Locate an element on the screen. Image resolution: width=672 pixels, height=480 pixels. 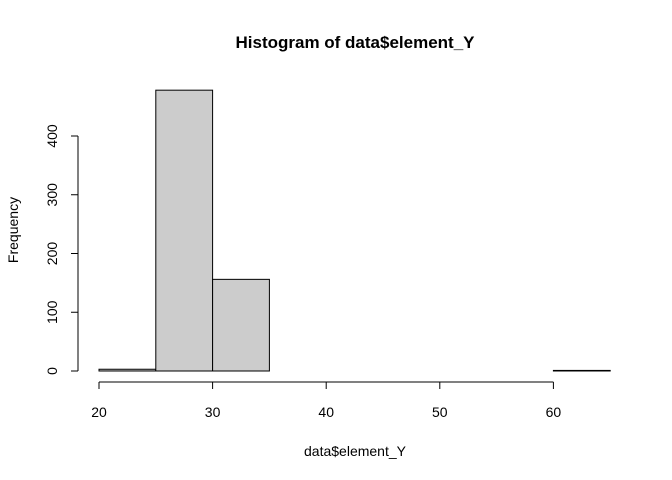
x-tick-label: 30 is located at coordinates (213, 412).